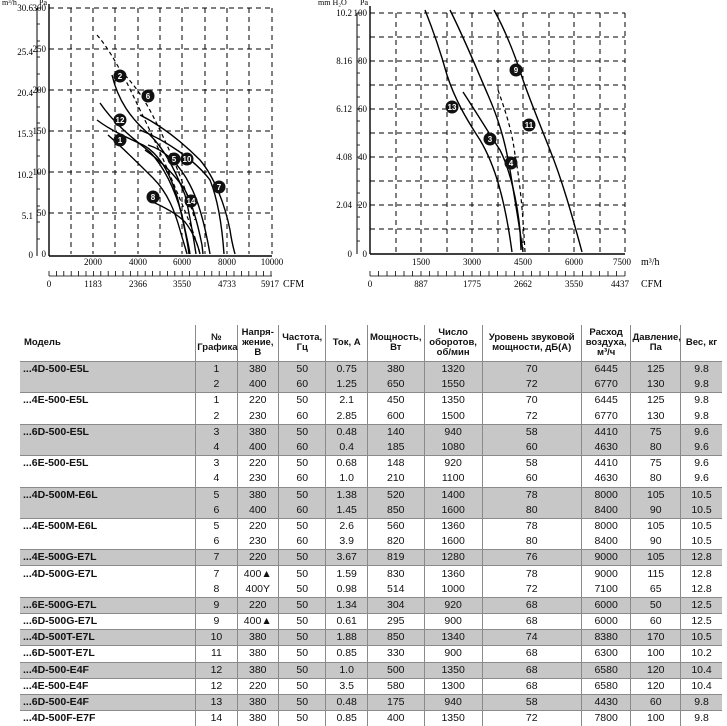 The height and width of the screenshot is (726, 727). Describe the element at coordinates (453, 702) in the screenshot. I see `rpm-cell: 940` at that location.